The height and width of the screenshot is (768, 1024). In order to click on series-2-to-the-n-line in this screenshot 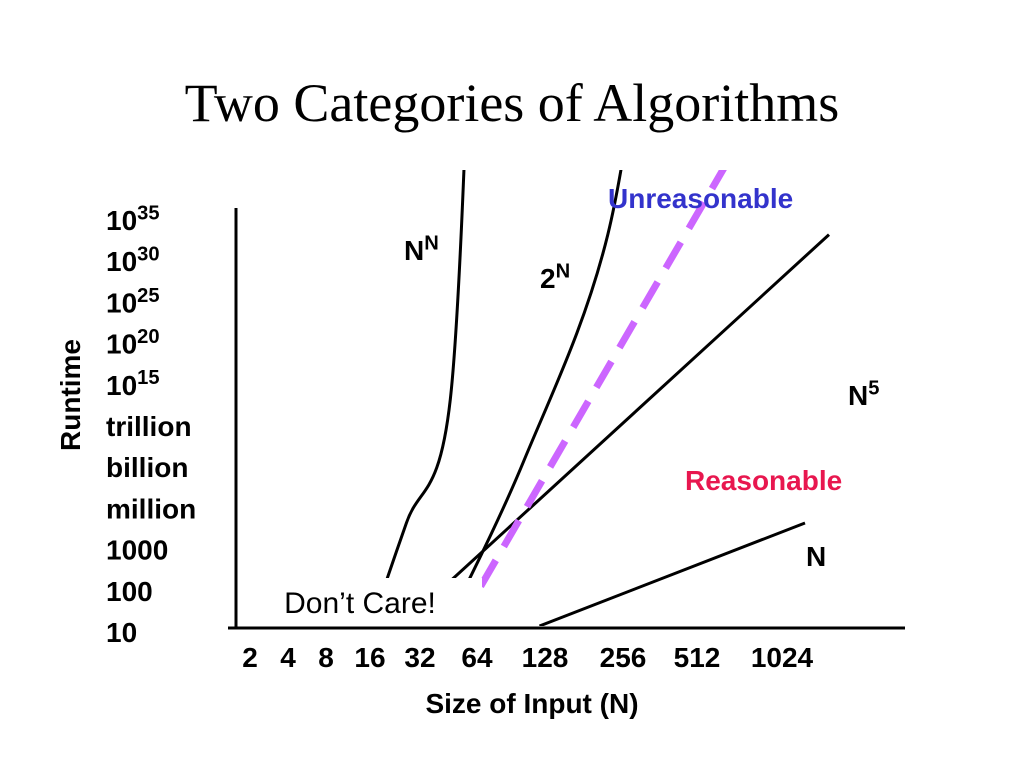, I will do `click(534, 398)`.